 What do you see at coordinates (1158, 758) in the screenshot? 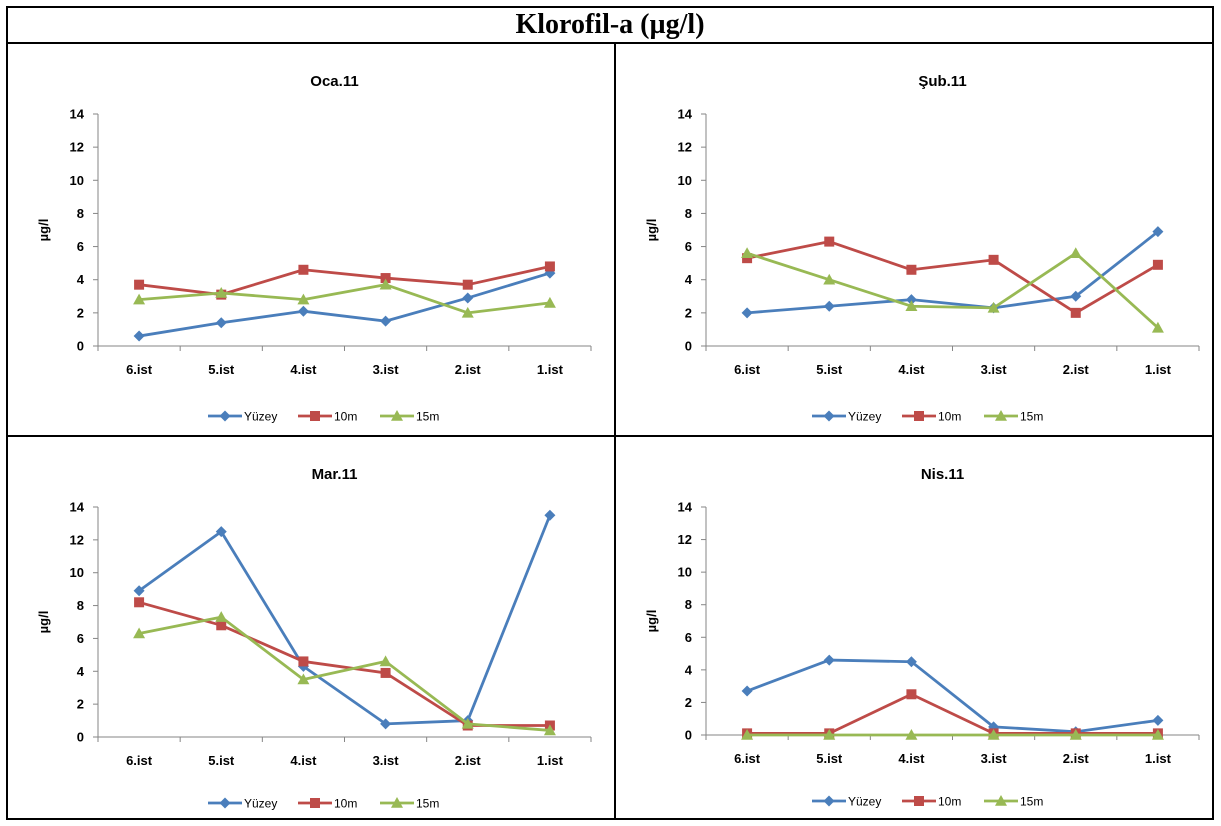
I see `x-tick-label: 1.ist` at bounding box center [1158, 758].